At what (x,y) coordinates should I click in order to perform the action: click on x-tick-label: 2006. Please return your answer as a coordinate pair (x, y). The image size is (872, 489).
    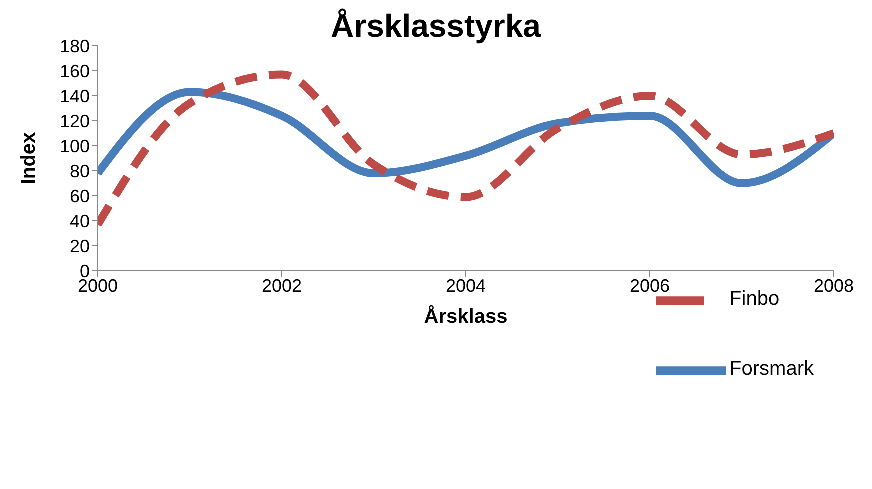
    Looking at the image, I should click on (650, 286).